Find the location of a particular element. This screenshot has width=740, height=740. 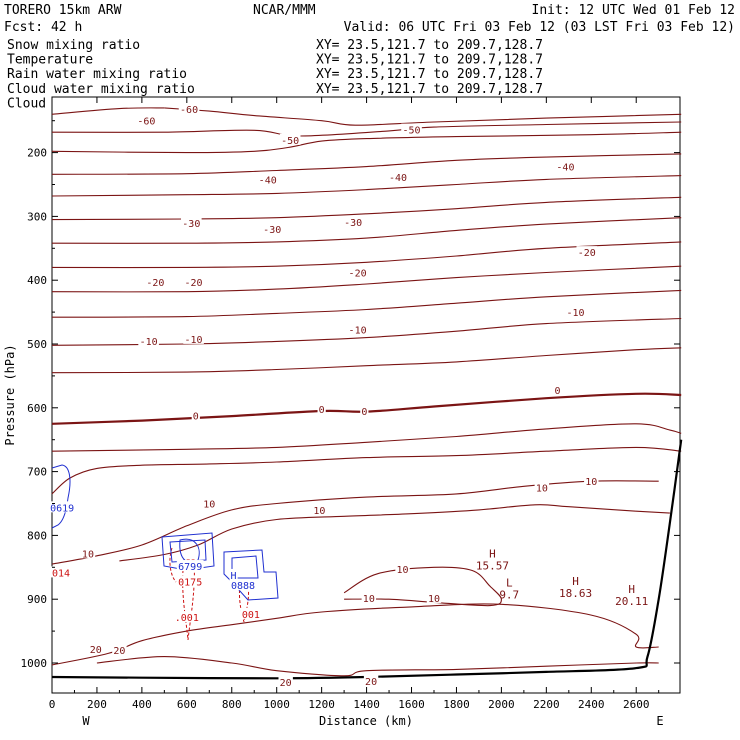

y-tick-label: 500 is located at coordinates (37, 344).